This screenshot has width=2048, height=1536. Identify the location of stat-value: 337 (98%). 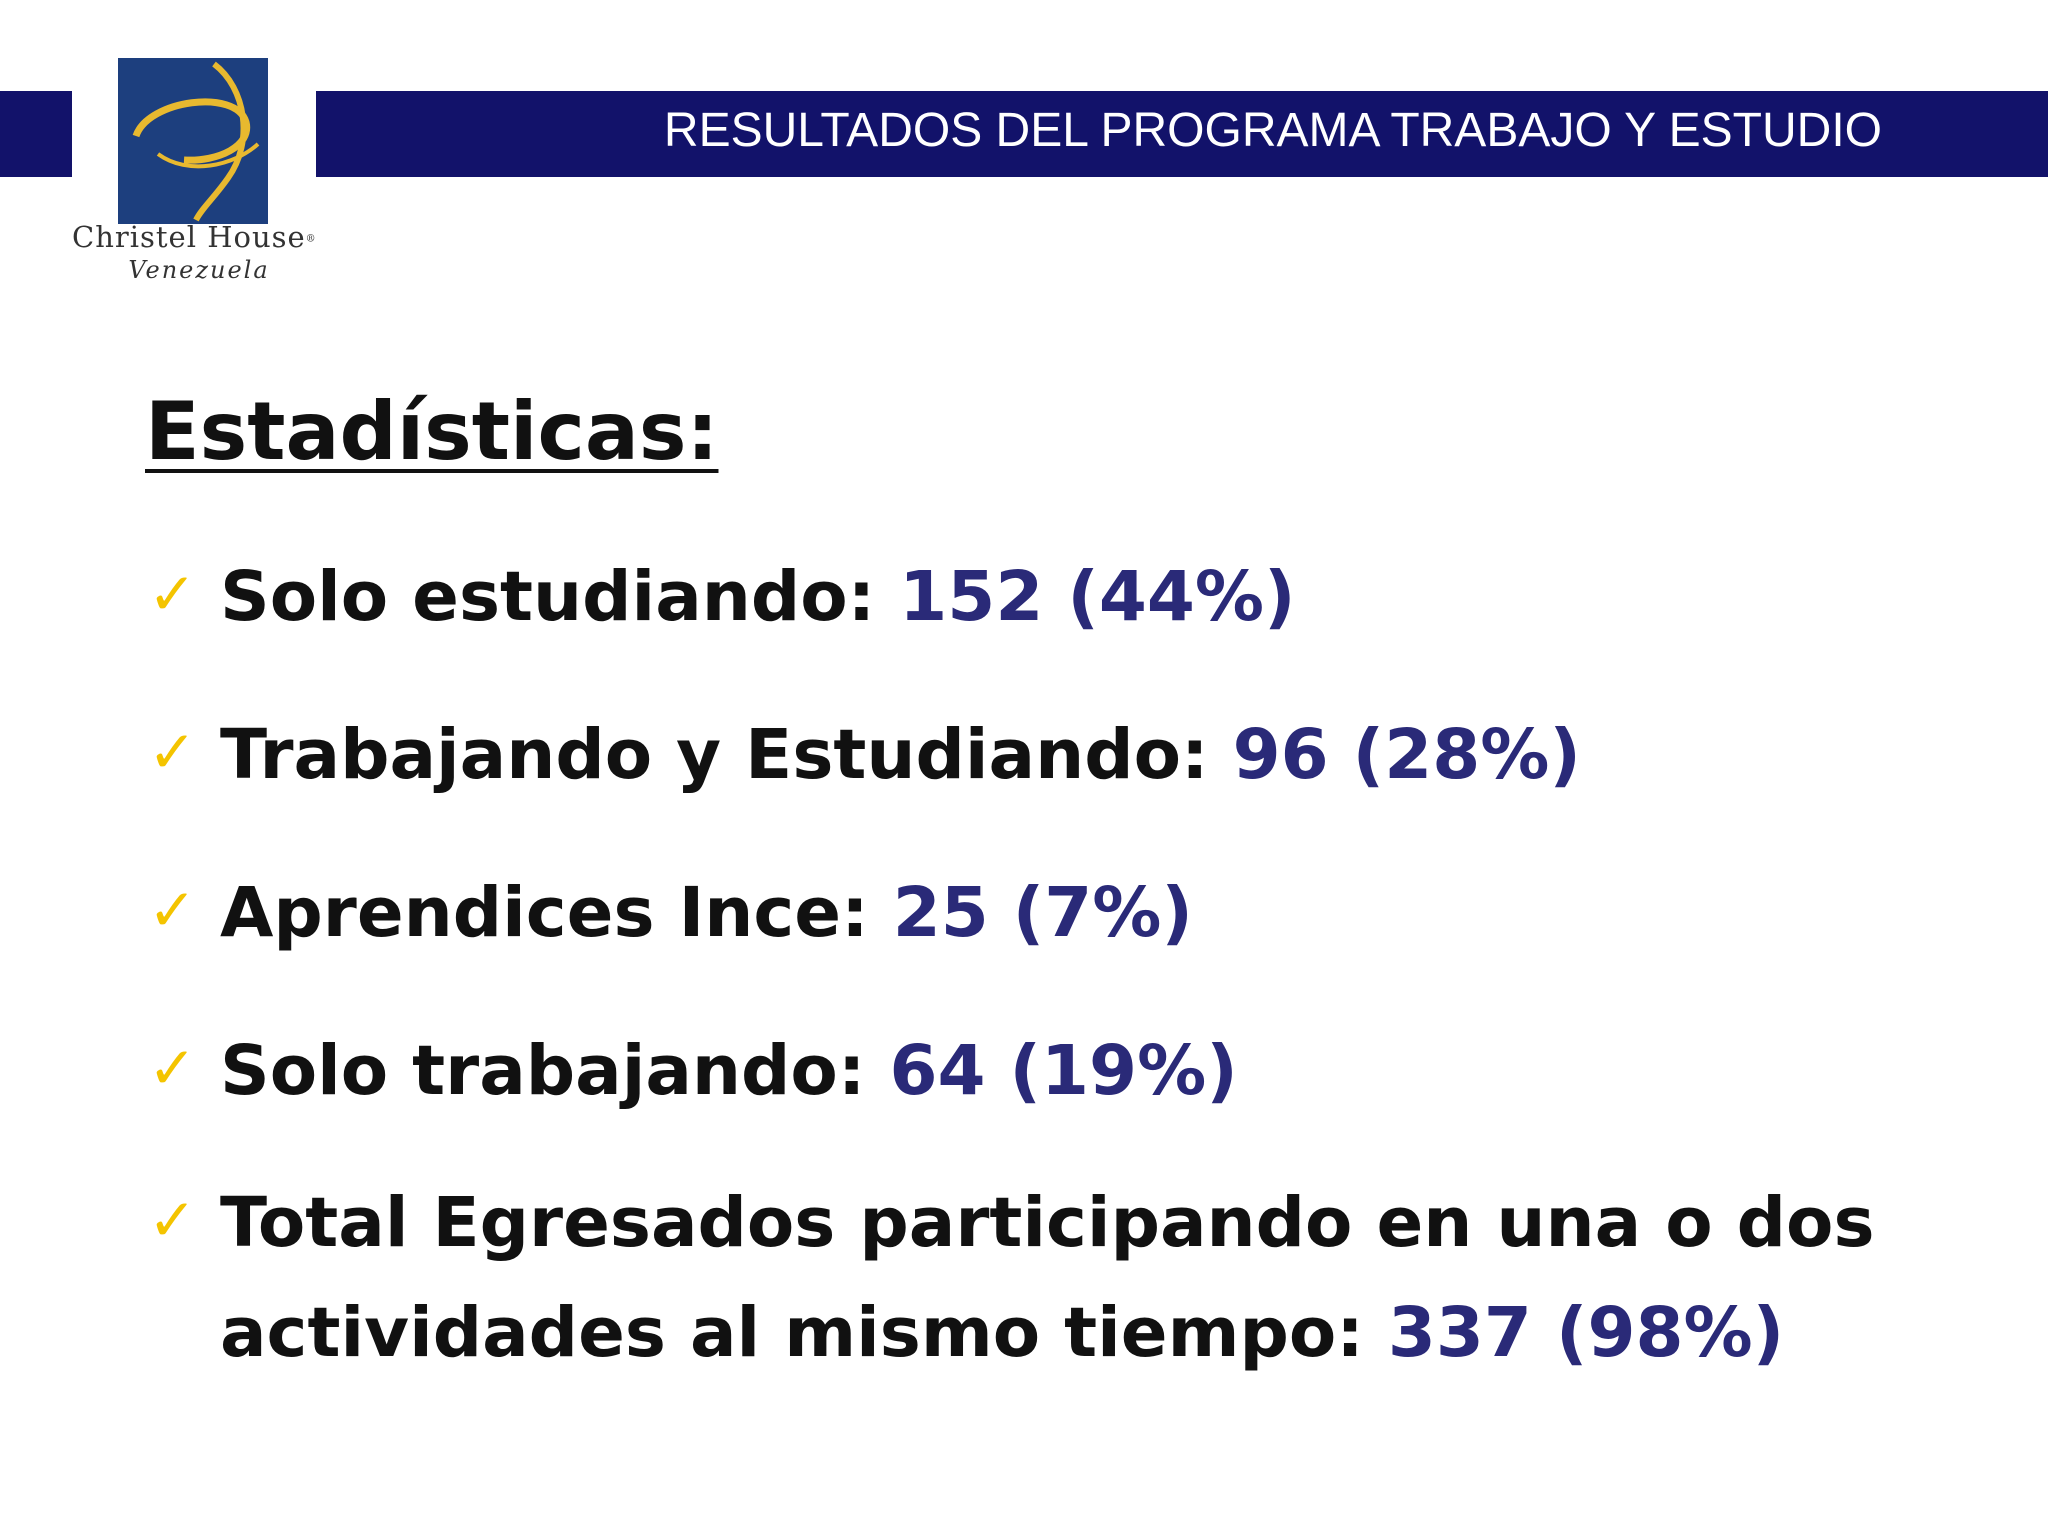
(1586, 1332).